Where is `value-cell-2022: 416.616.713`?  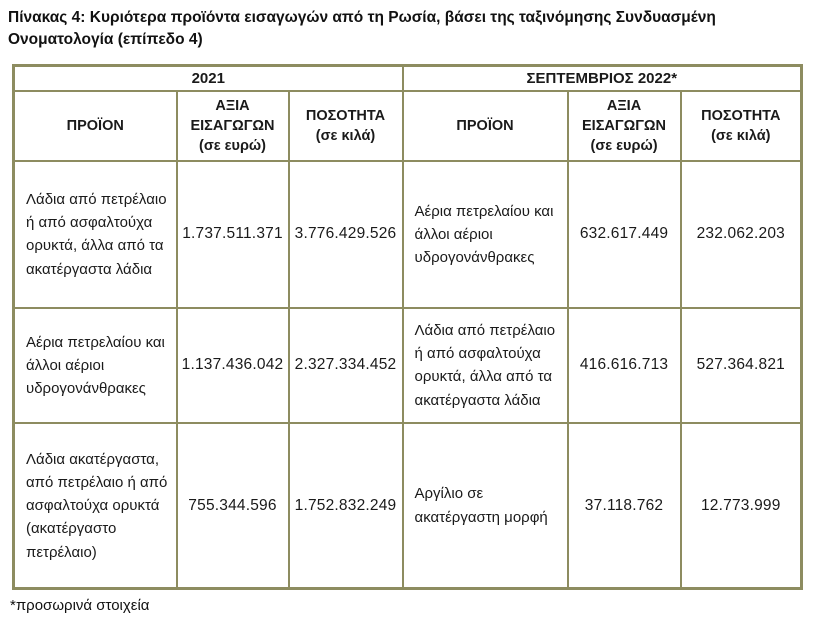 value-cell-2022: 416.616.713 is located at coordinates (624, 365).